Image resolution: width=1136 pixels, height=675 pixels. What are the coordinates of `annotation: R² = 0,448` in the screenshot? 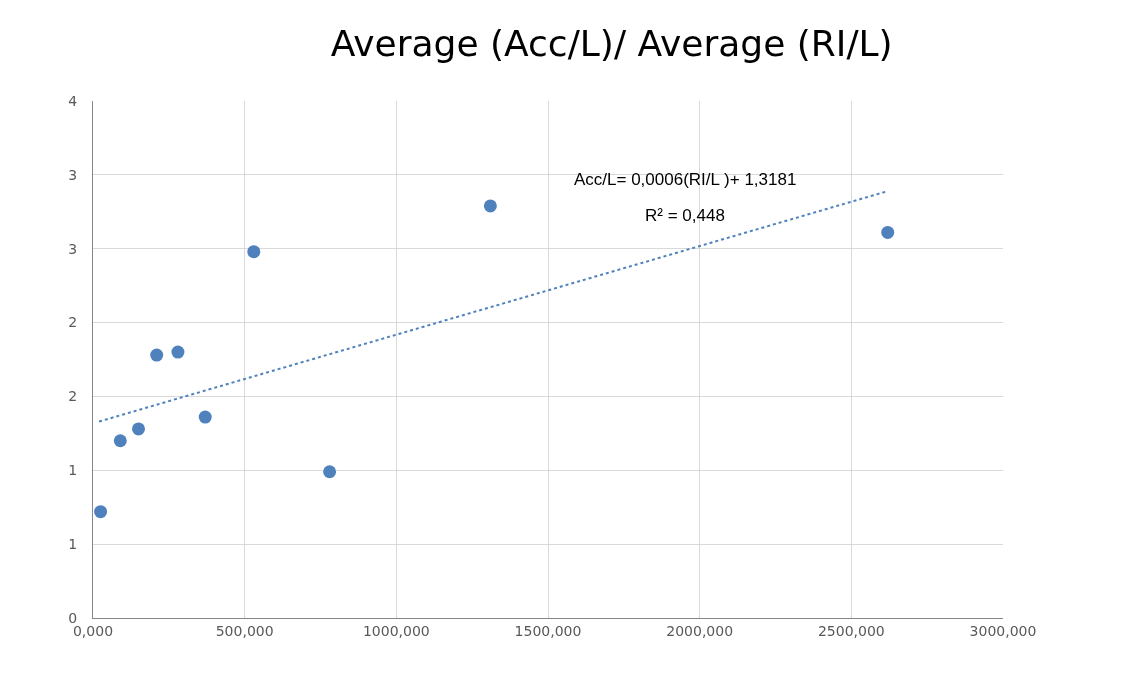 It's located at (685, 215).